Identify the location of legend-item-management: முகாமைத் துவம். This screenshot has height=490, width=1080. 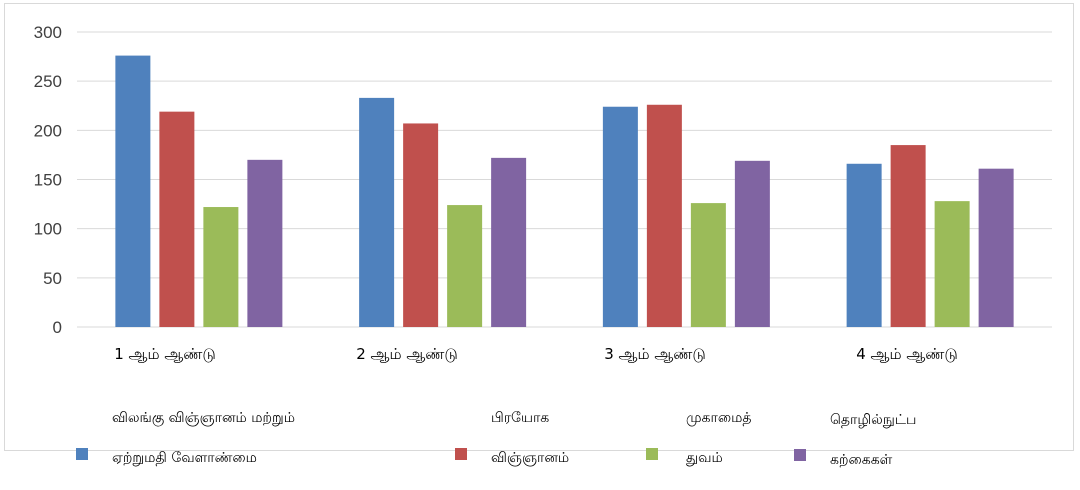
(698, 438).